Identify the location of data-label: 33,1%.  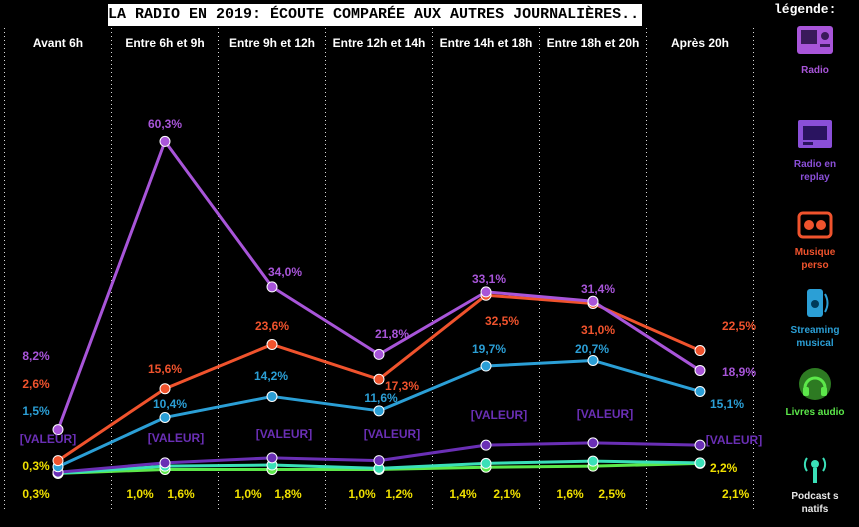
(489, 279).